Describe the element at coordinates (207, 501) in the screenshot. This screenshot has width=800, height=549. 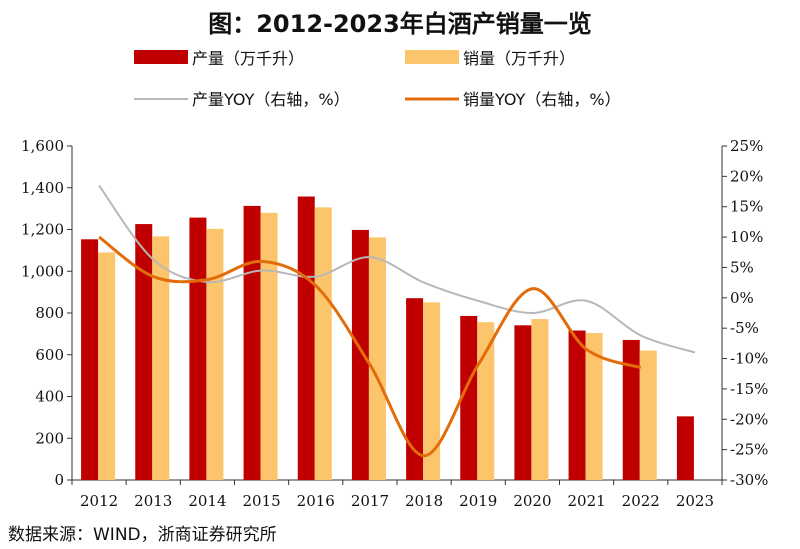
I see `x-tick-label: 2014` at that location.